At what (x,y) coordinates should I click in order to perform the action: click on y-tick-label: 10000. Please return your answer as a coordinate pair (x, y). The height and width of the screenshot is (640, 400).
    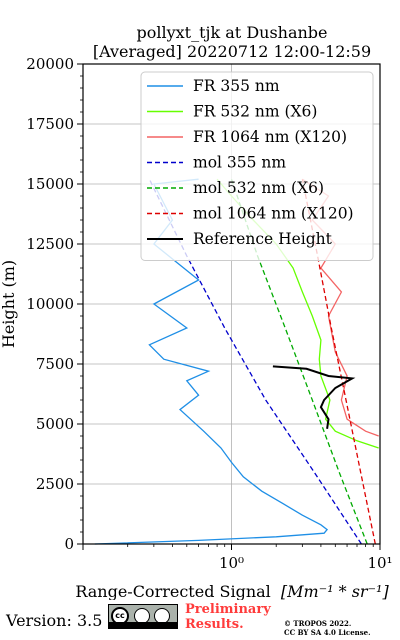
    Looking at the image, I should click on (50, 304).